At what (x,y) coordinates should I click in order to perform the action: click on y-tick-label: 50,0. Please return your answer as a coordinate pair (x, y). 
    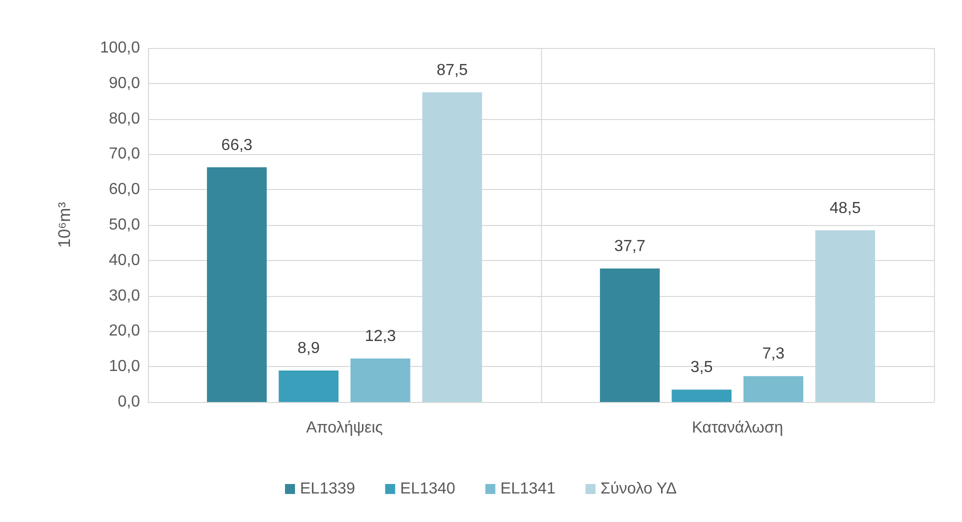
    Looking at the image, I should click on (124, 225).